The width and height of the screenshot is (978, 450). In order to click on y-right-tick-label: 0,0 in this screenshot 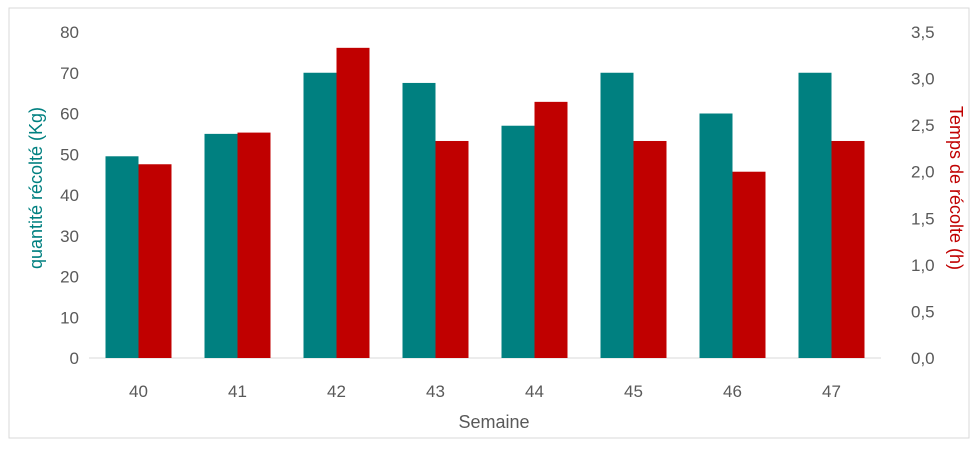, I will do `click(923, 358)`.